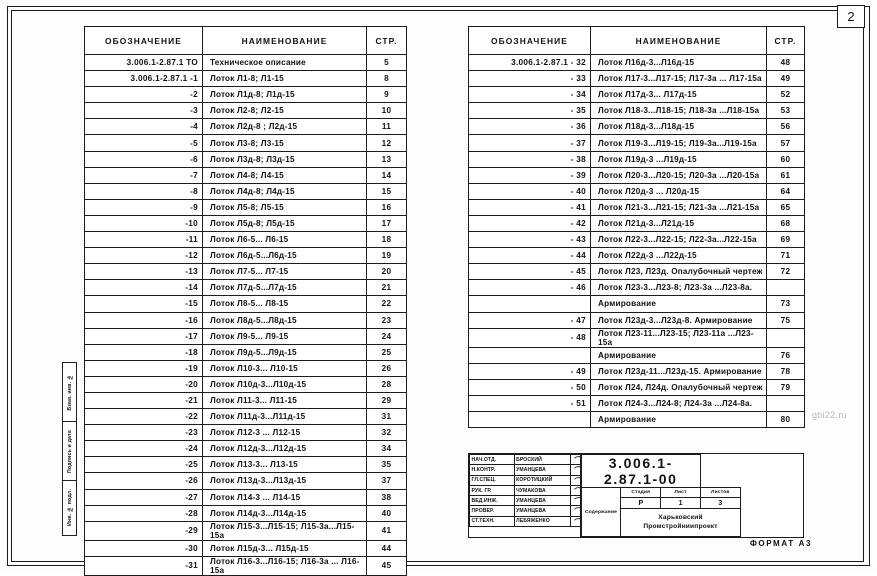 The width and height of the screenshot is (877, 576). I want to click on cell-designation: 3.006.1-2.87.1 - 32, so click(529, 62).